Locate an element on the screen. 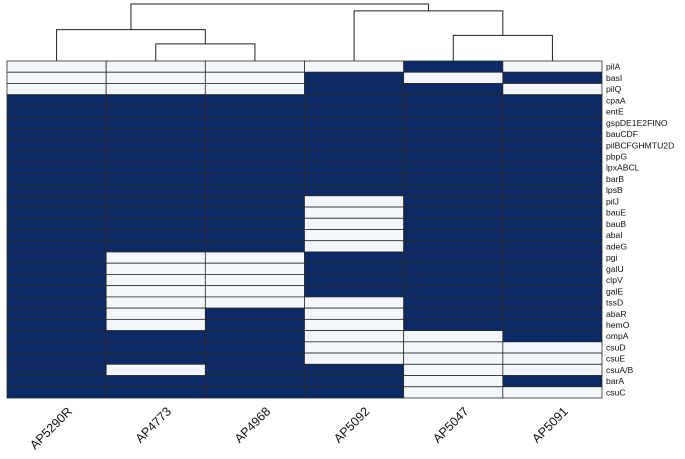 The image size is (685, 459). gene-label: pilA is located at coordinates (613, 67).